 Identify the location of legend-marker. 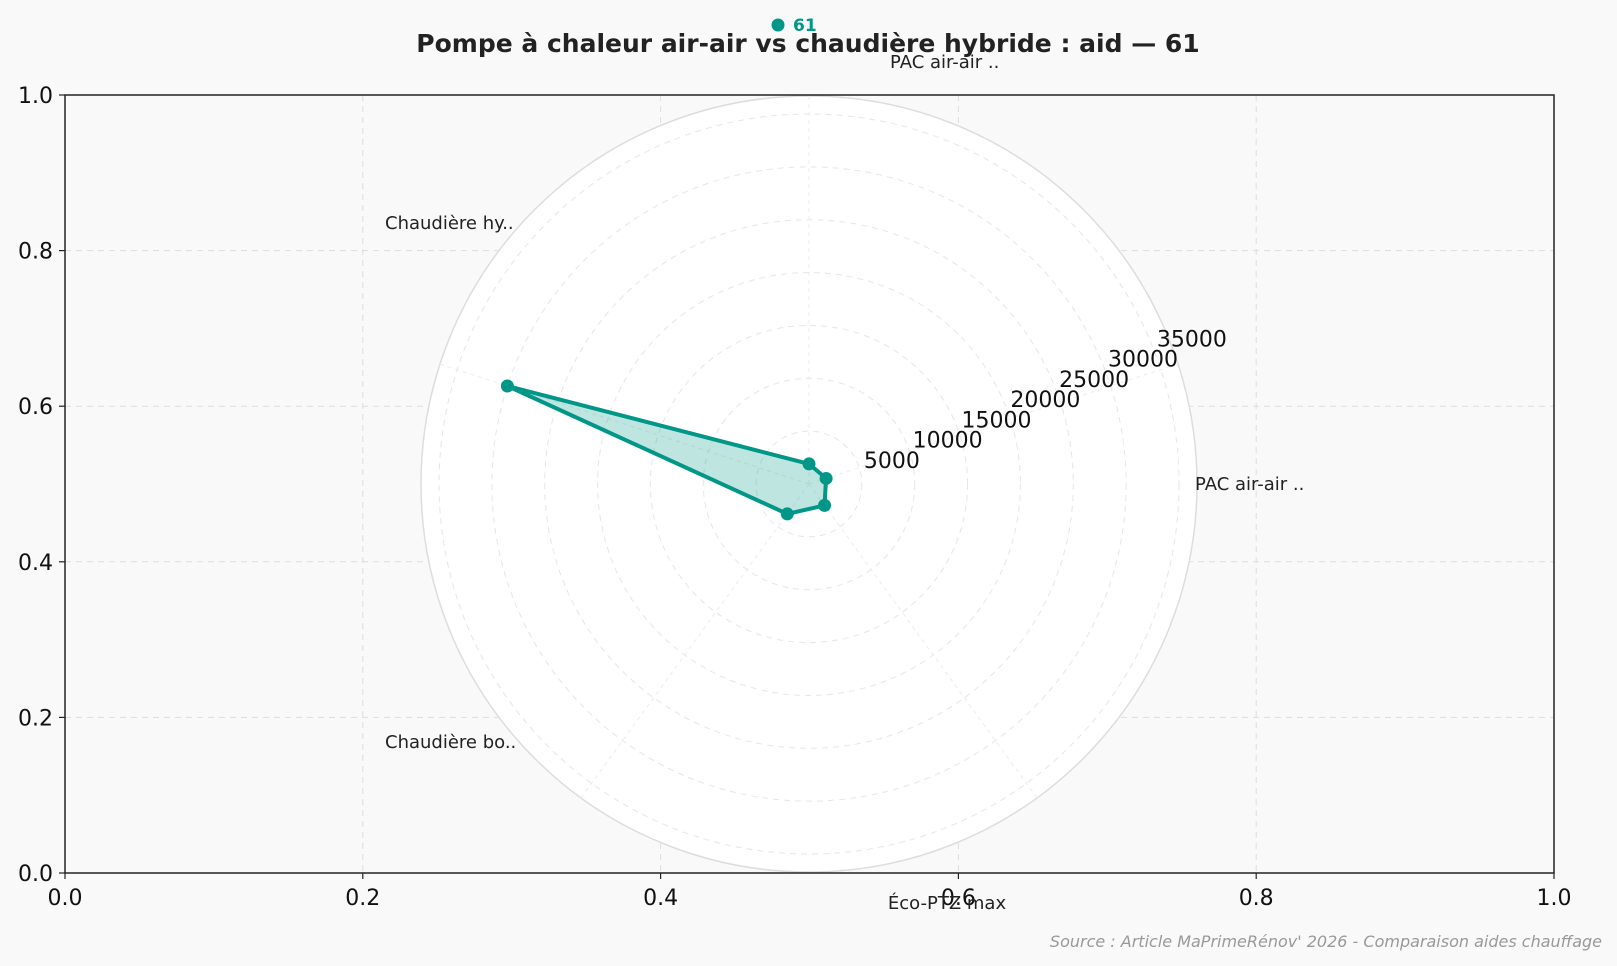
(778, 25).